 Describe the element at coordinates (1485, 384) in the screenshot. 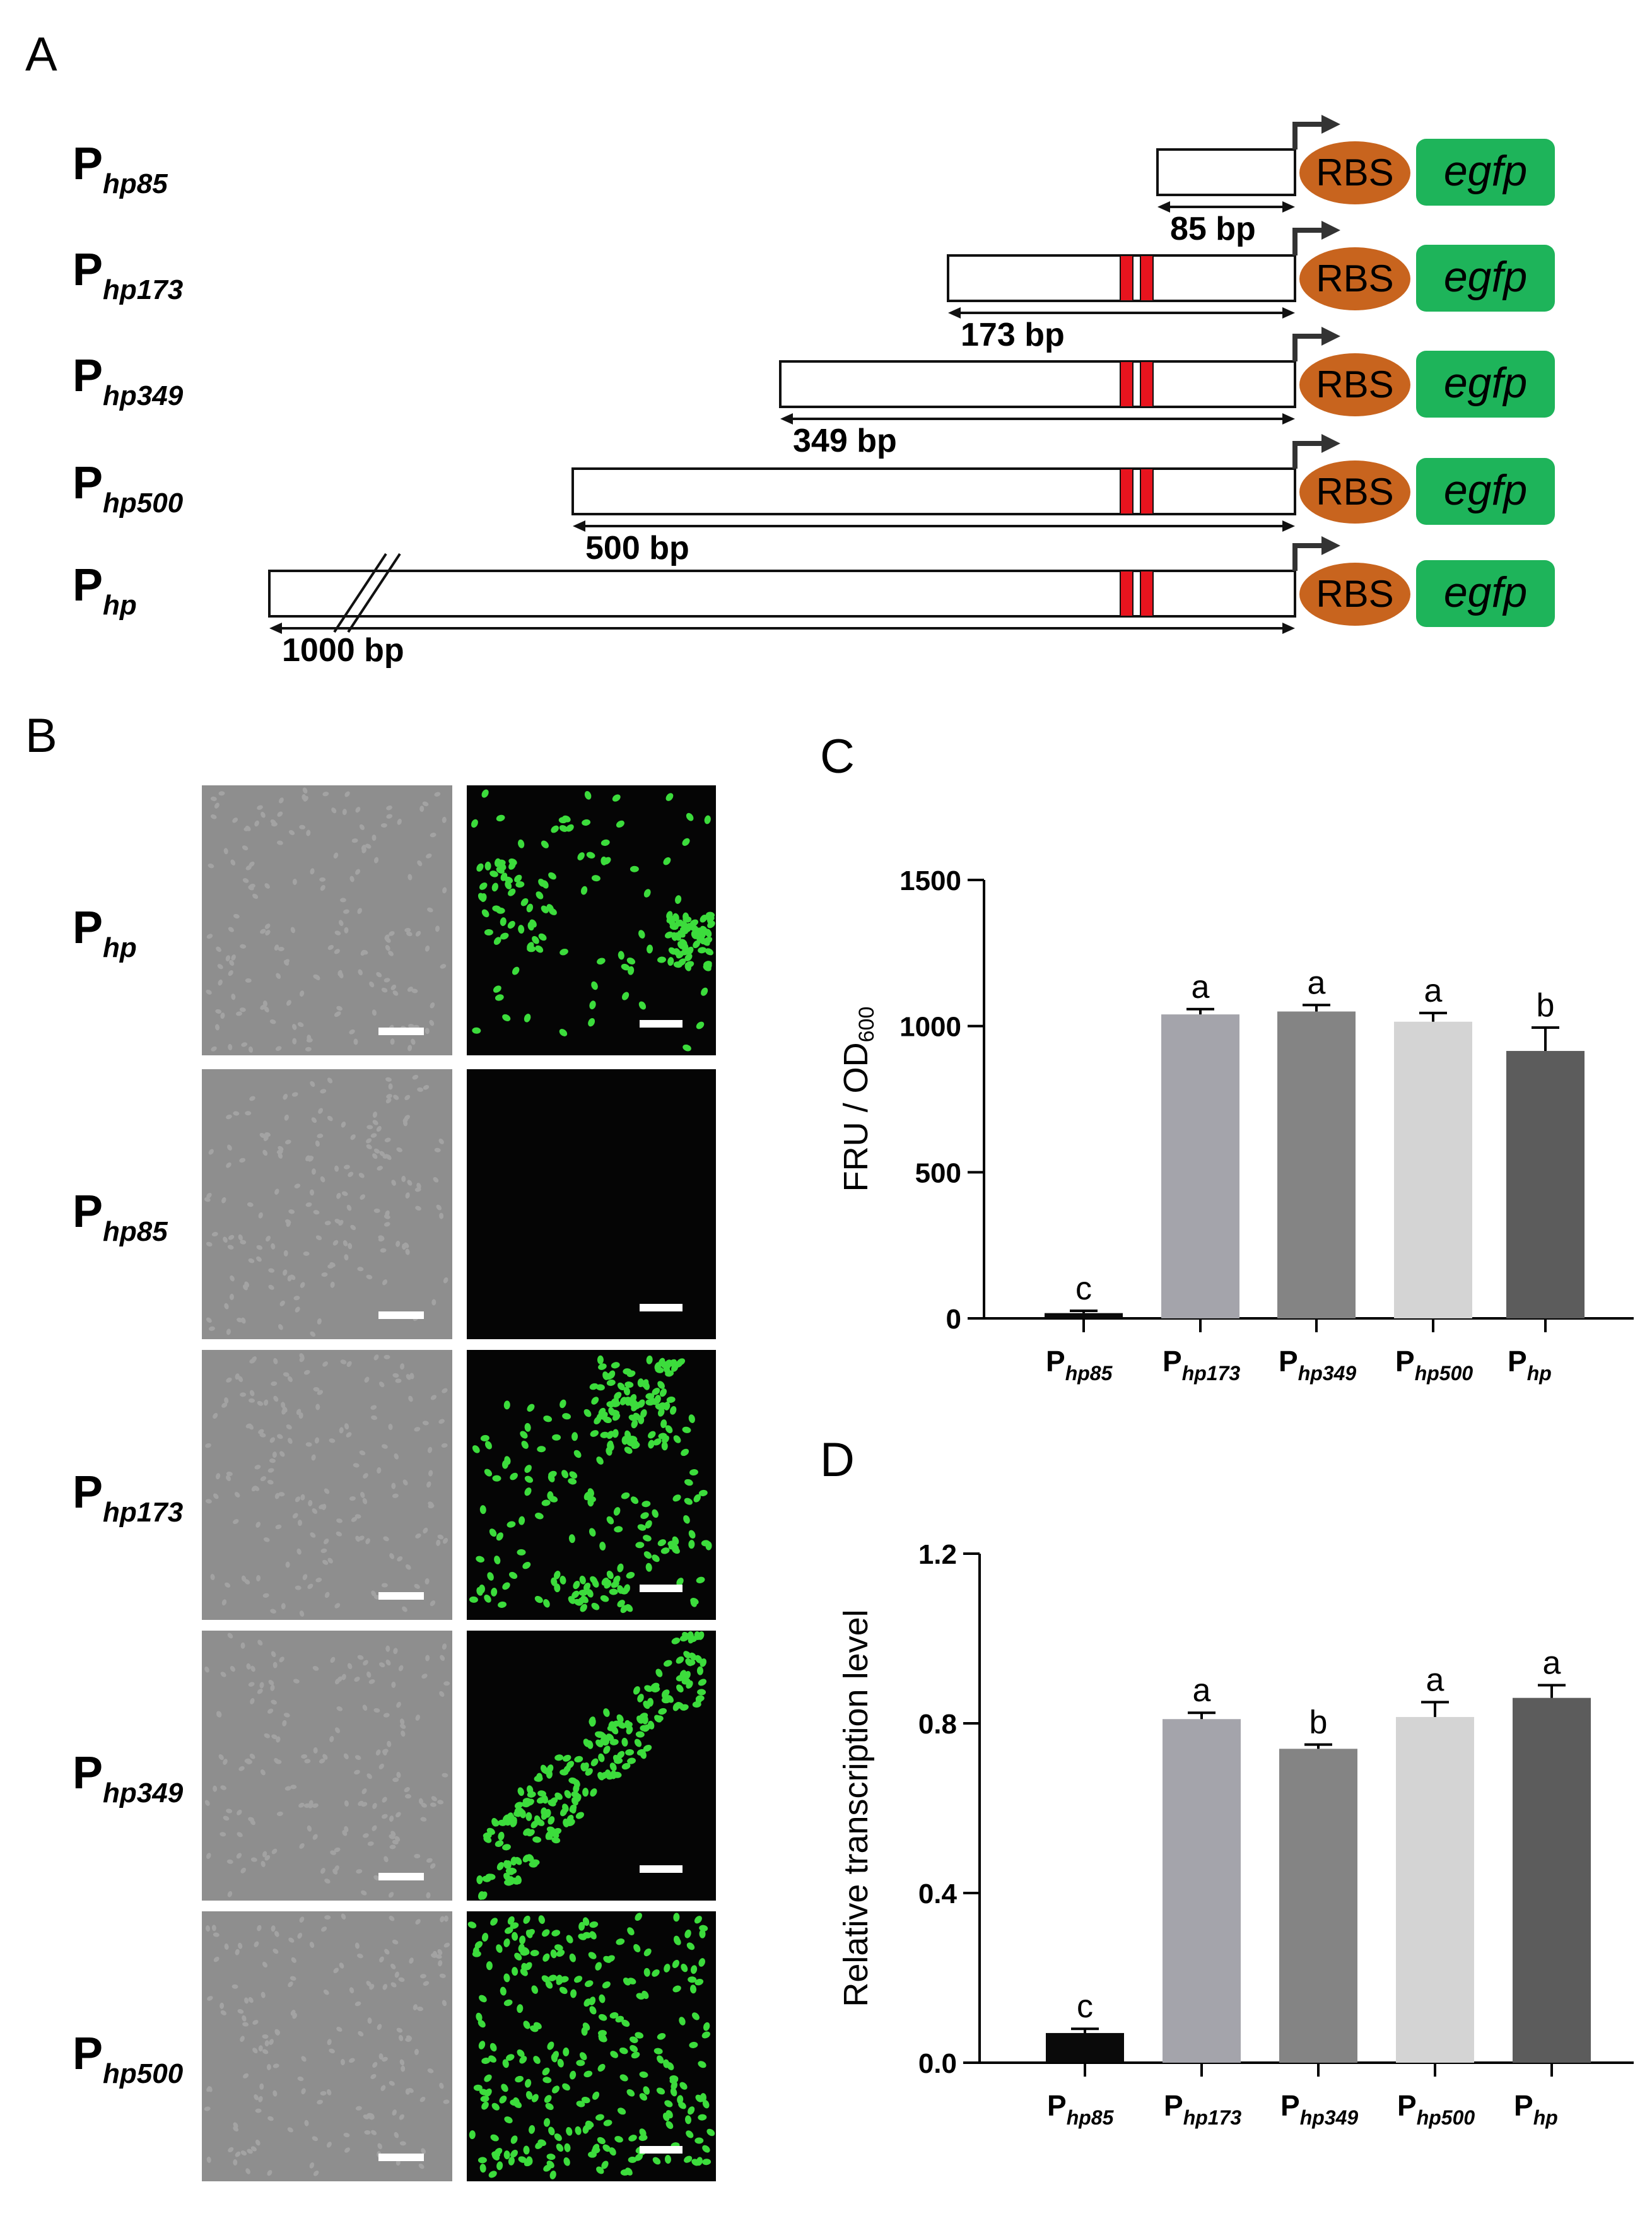

I see `construct-hp349-gene-box` at that location.